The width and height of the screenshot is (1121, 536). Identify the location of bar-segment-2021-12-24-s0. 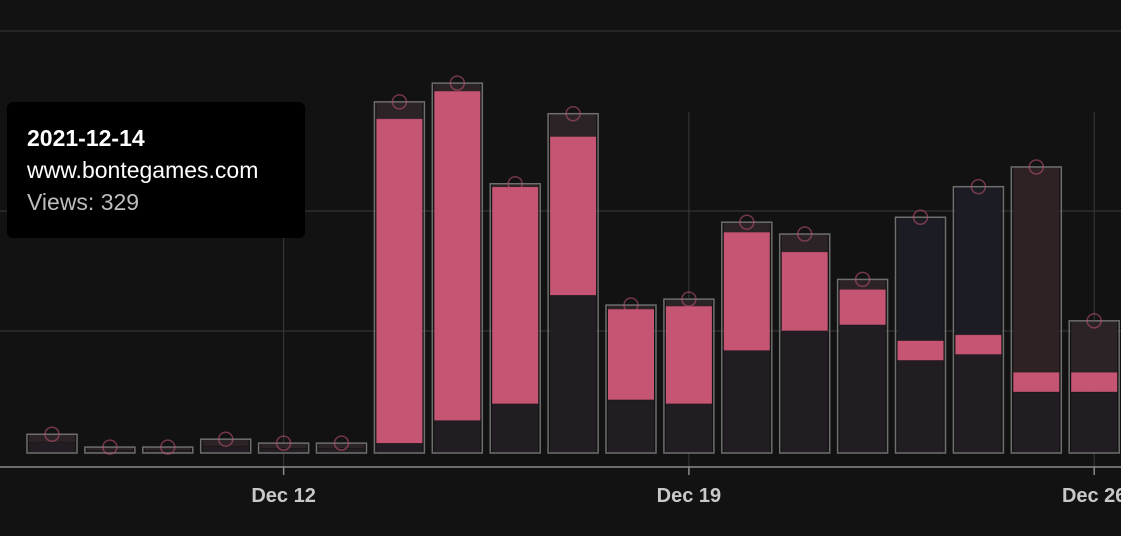
(978, 403).